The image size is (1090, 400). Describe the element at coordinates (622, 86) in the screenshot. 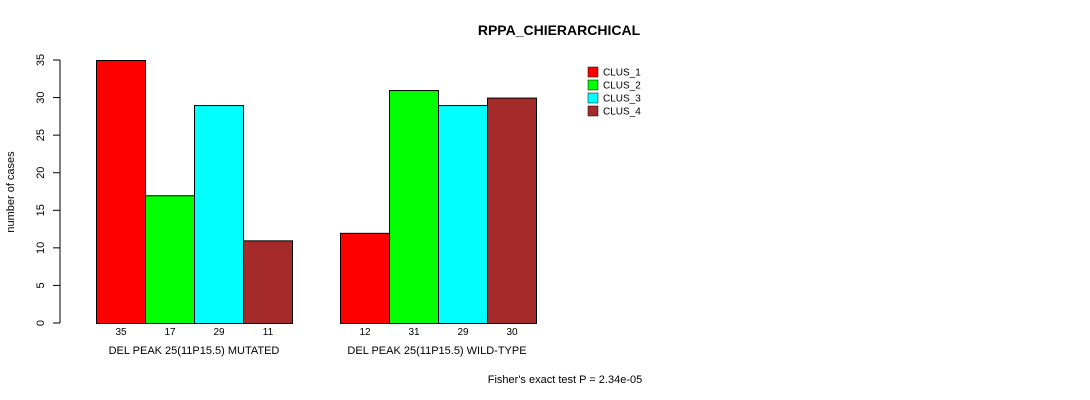

I see `legend-label-clus-2: CLUS_2` at that location.